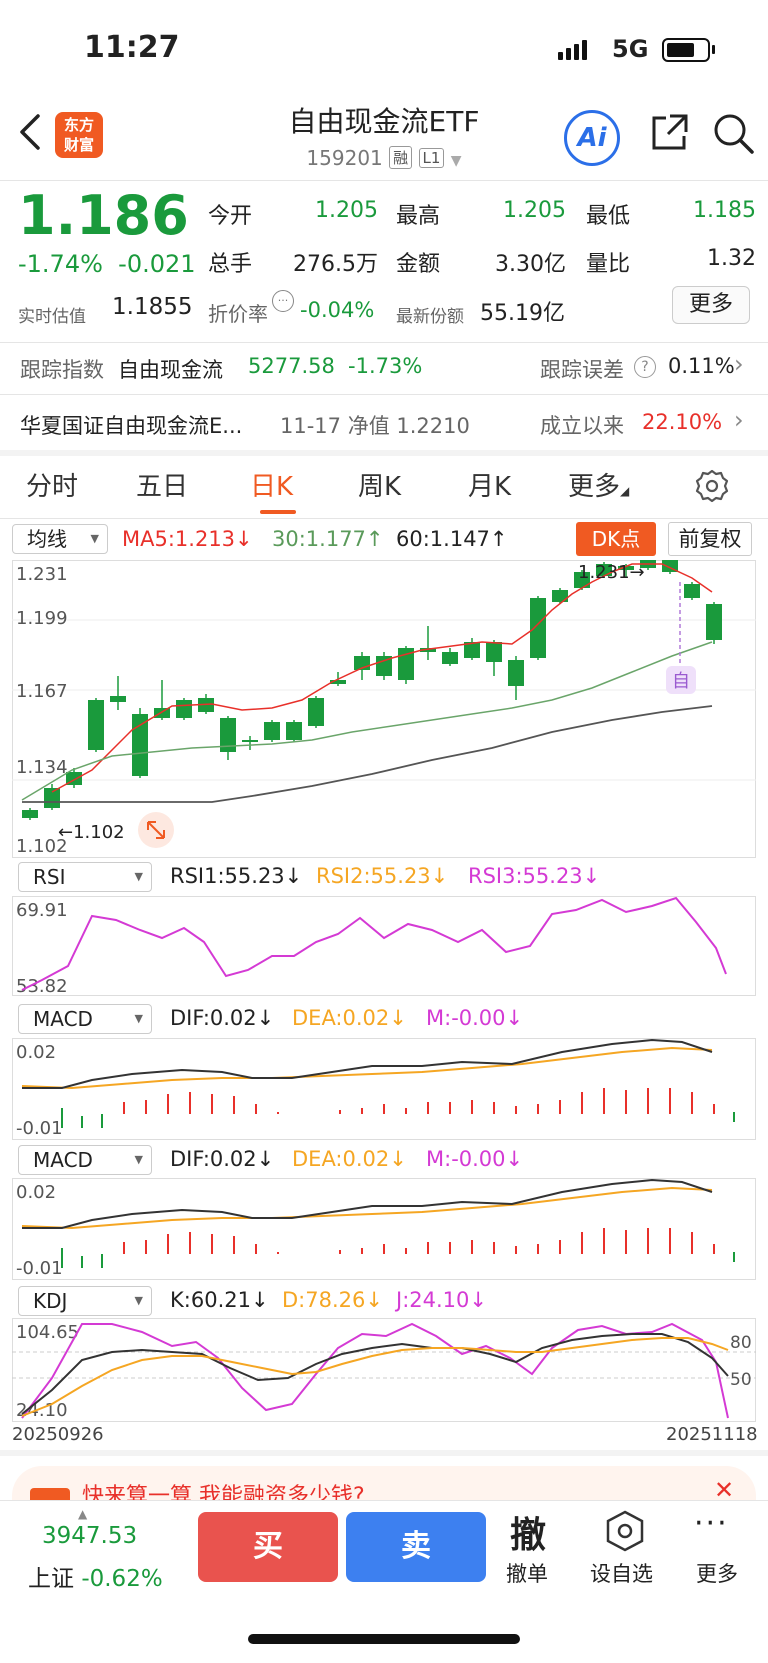 This screenshot has height=1663, width=768. I want to click on value-volume-ratio: 1.32, so click(731, 258).